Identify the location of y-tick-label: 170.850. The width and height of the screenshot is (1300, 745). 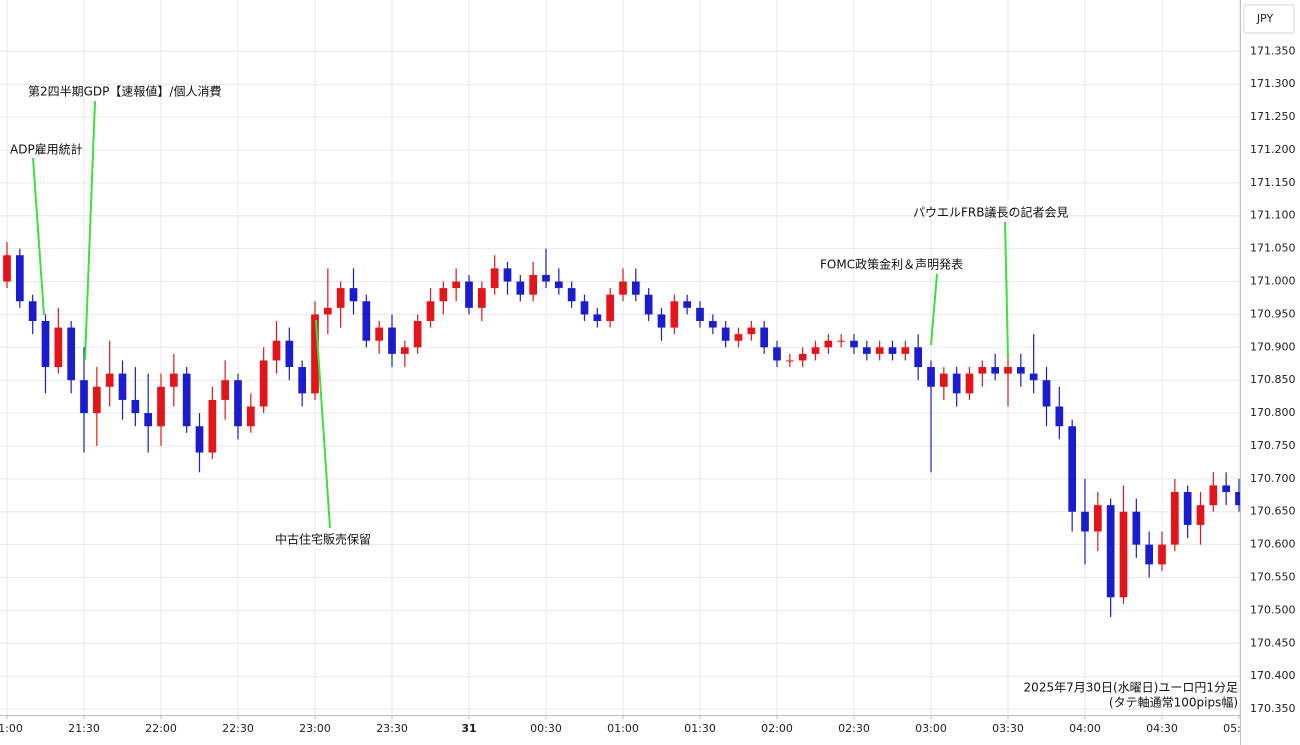
(1273, 379).